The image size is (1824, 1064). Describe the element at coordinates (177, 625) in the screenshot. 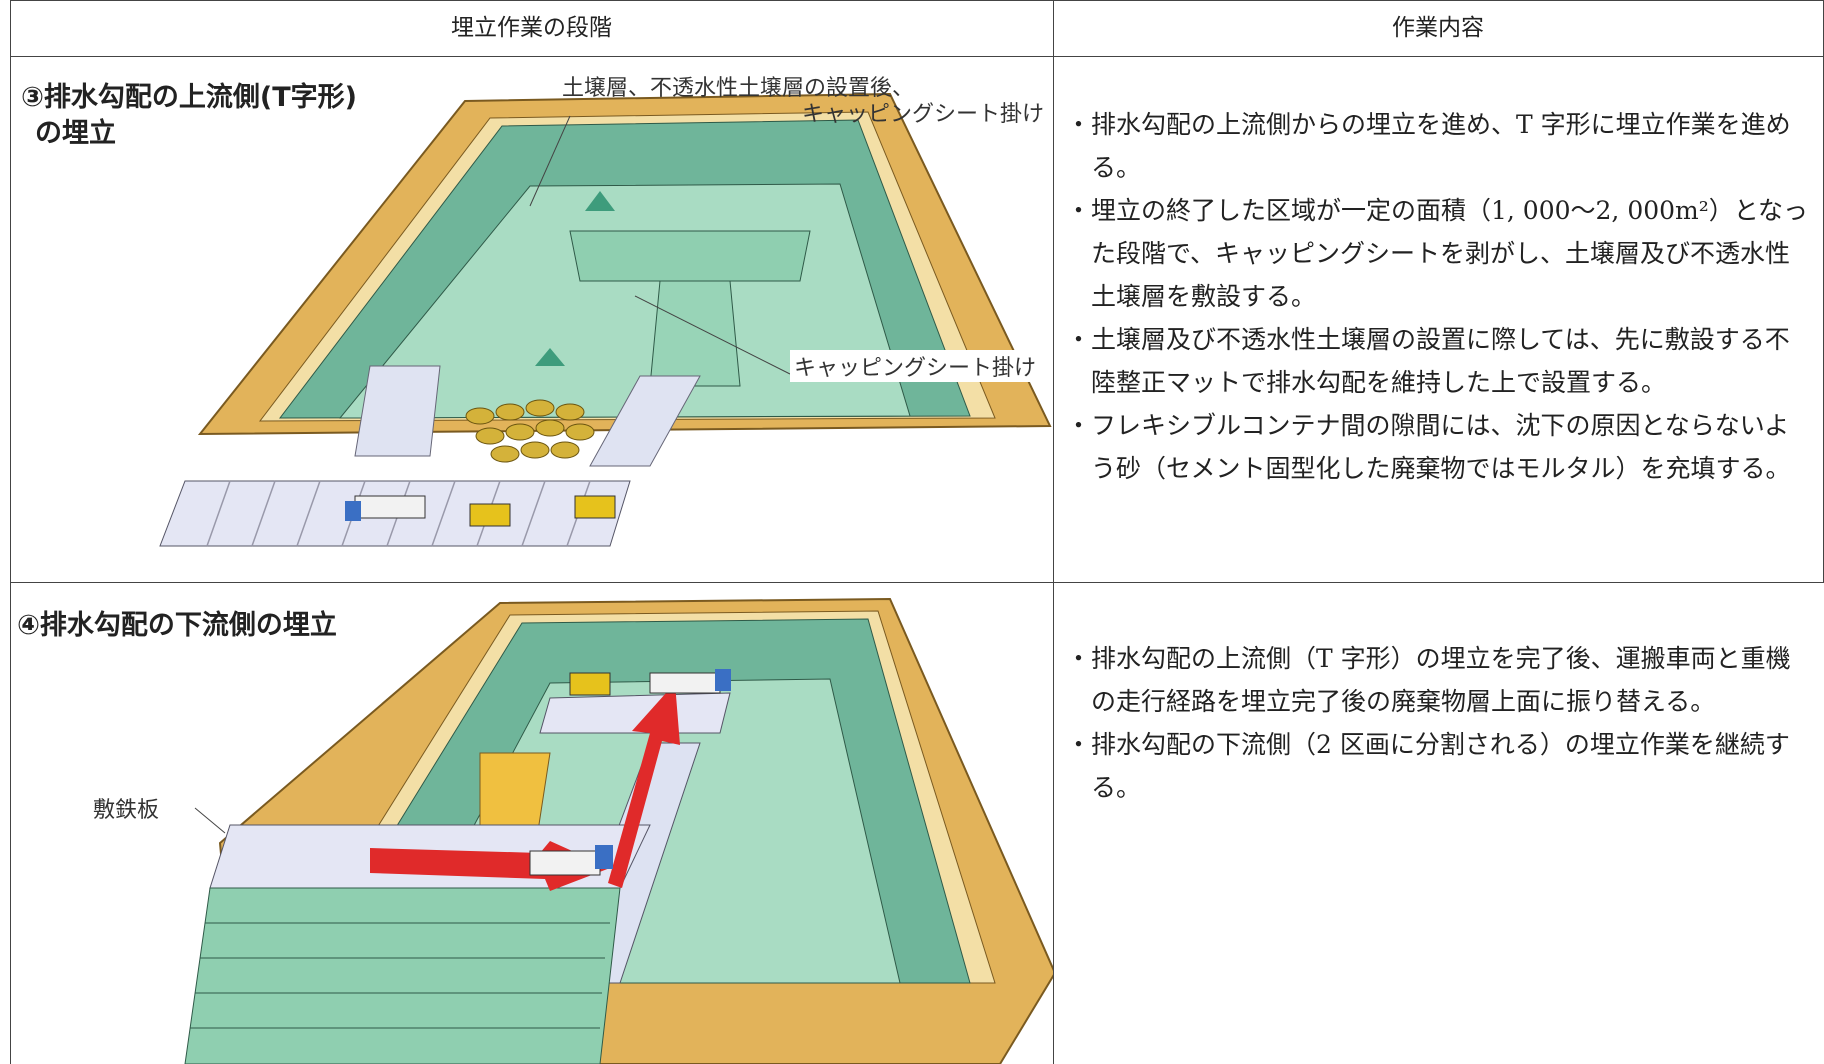

I see `stage-title: ④排水勾配の下流側の埋立` at that location.